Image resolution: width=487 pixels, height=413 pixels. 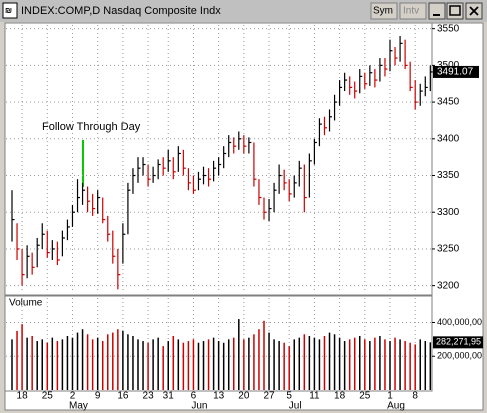 I want to click on month-label: Aug, so click(x=396, y=406).